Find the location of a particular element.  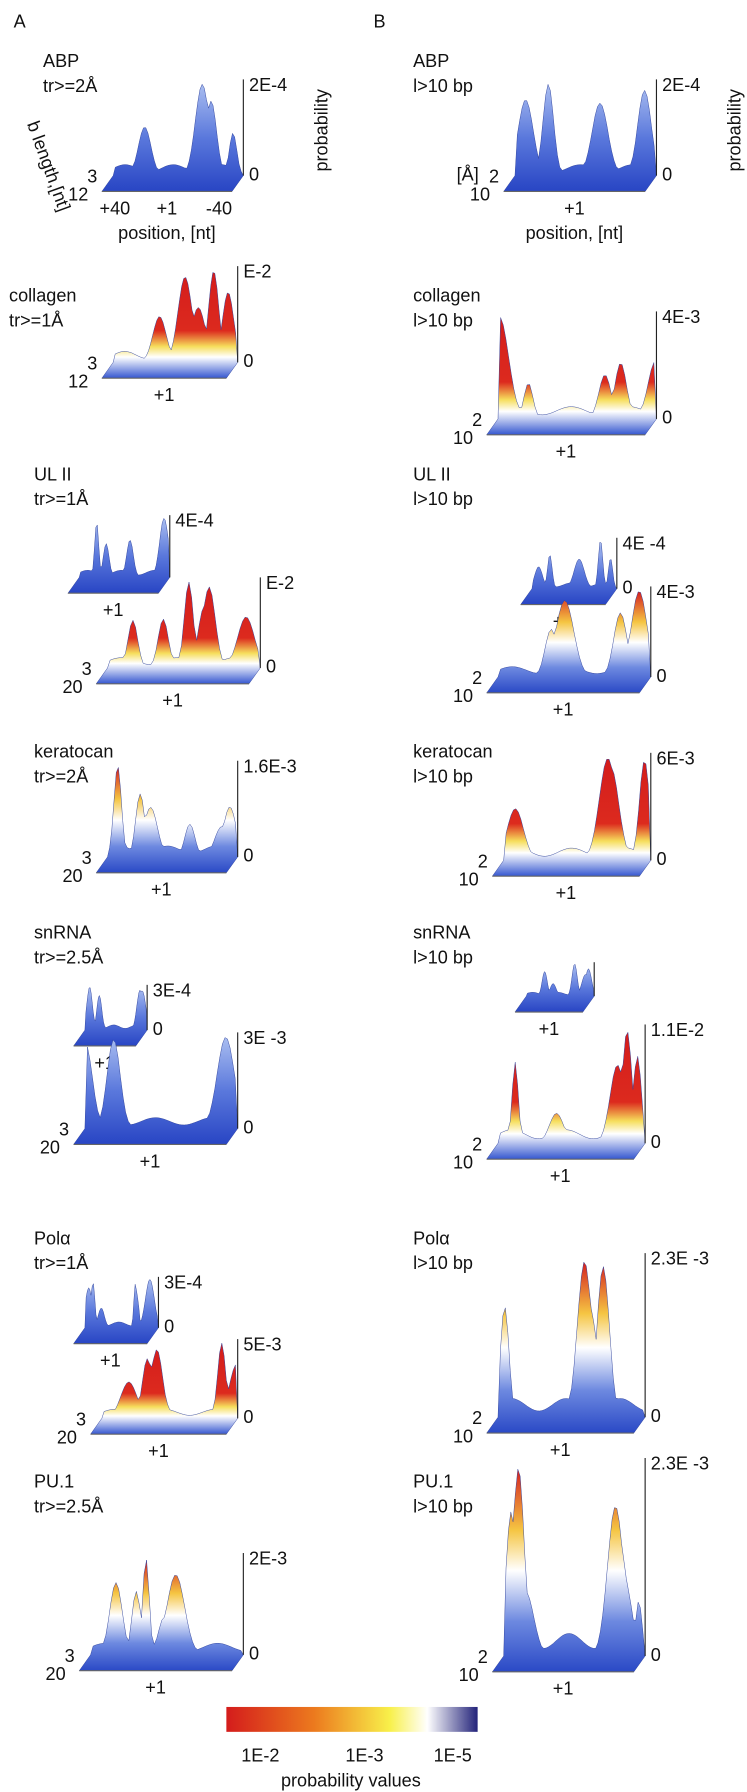

panel-name: PU.1 is located at coordinates (433, 1482).